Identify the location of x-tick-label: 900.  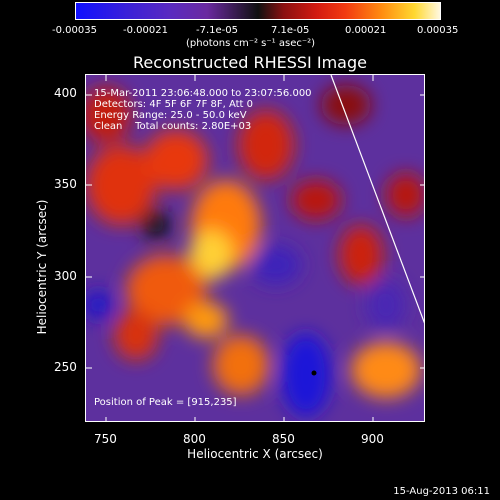
(372, 439).